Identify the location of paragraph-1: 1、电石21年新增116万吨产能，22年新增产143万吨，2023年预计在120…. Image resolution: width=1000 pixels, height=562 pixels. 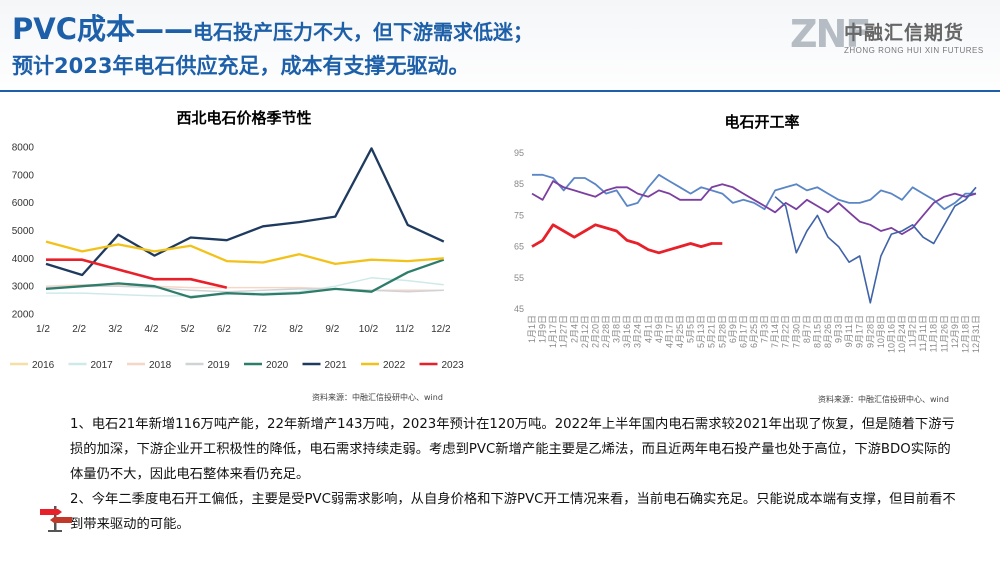
(512, 449).